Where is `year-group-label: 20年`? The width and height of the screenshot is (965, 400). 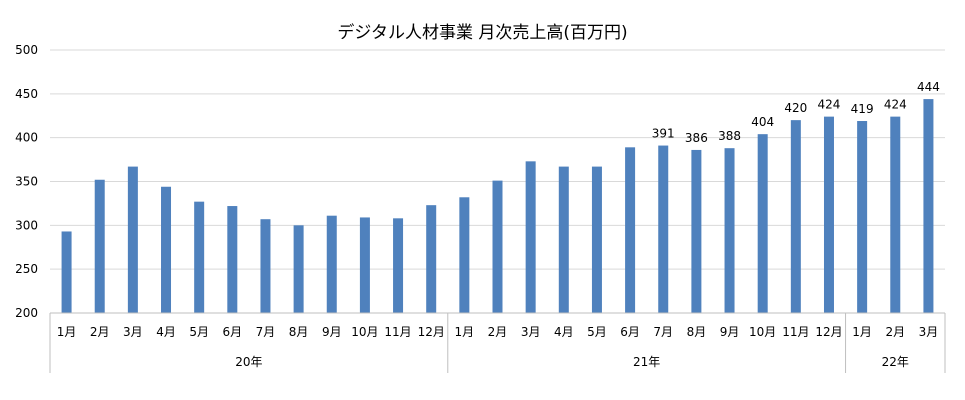 year-group-label: 20年 is located at coordinates (248, 362).